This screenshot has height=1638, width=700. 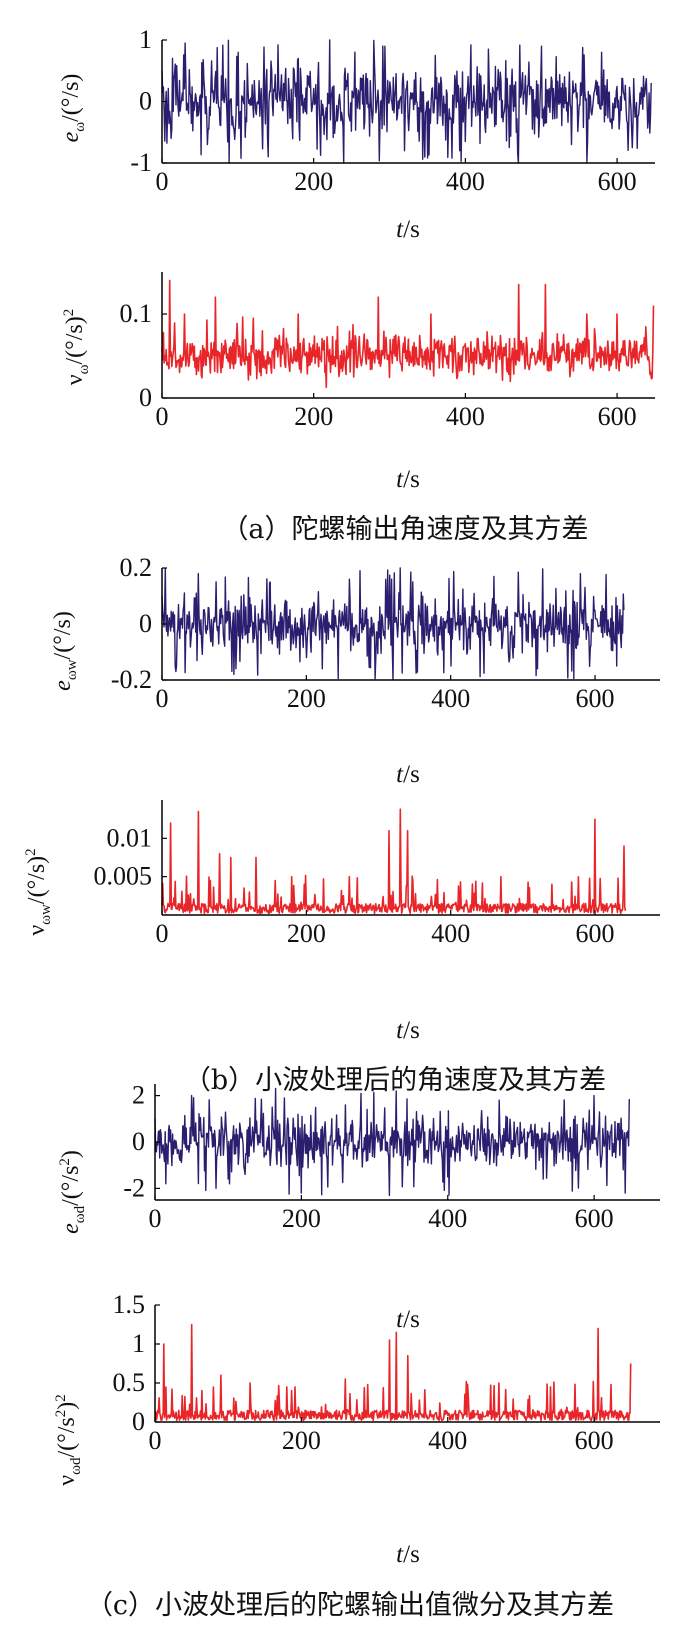 I want to click on panel-b-top: eωw/(°/s) t/s 0 200 400 600-0.200.2, so click(x=355, y=670).